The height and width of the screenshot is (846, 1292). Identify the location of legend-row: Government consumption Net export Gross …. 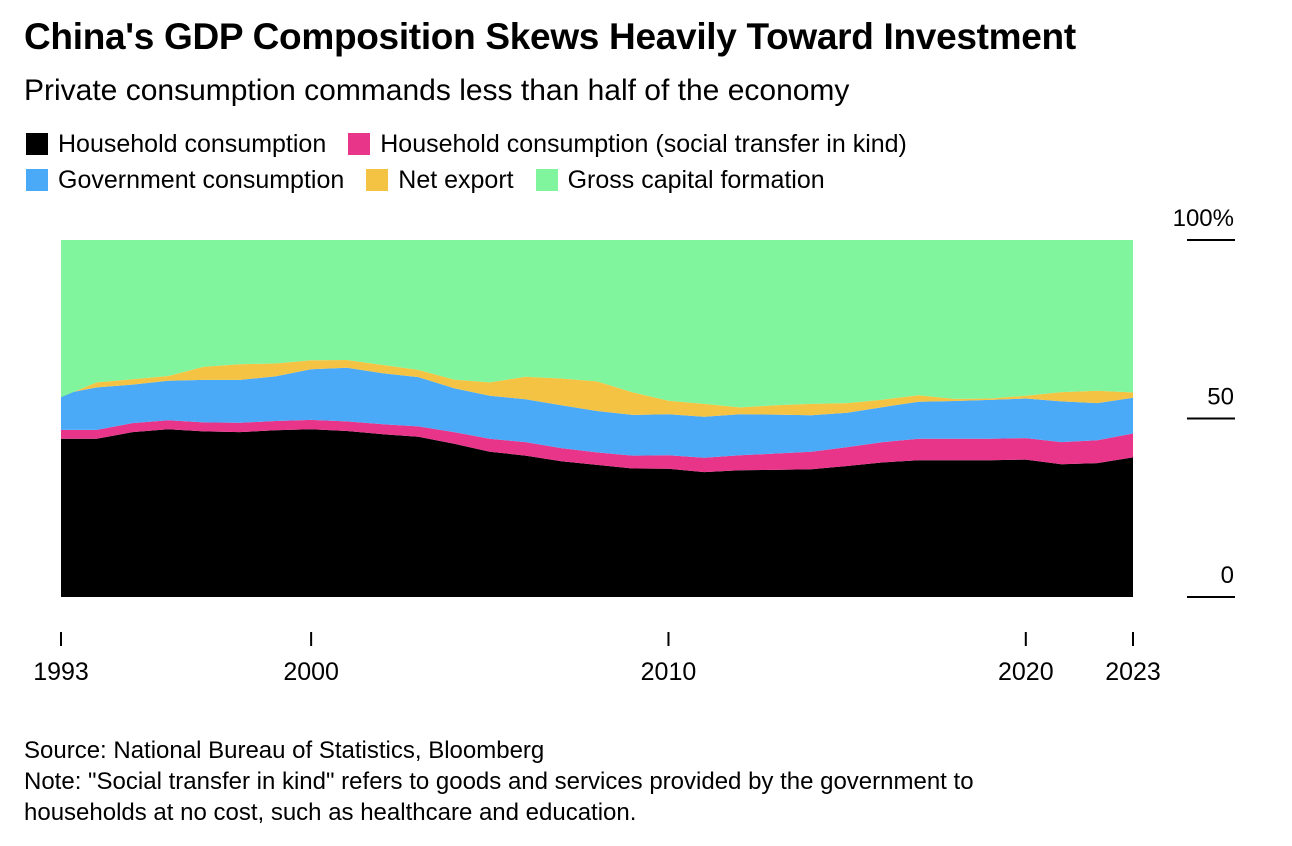
(646, 180).